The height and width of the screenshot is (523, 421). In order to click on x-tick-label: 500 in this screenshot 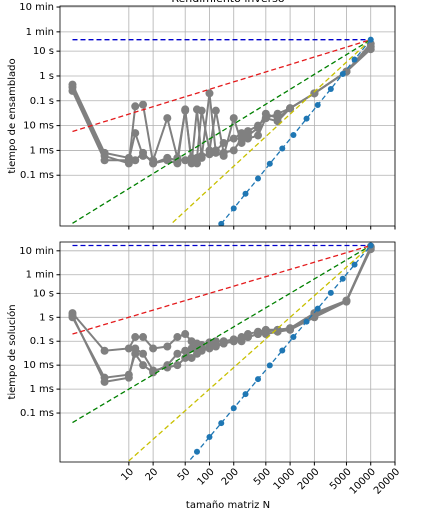, I will do `click(262, 476)`.